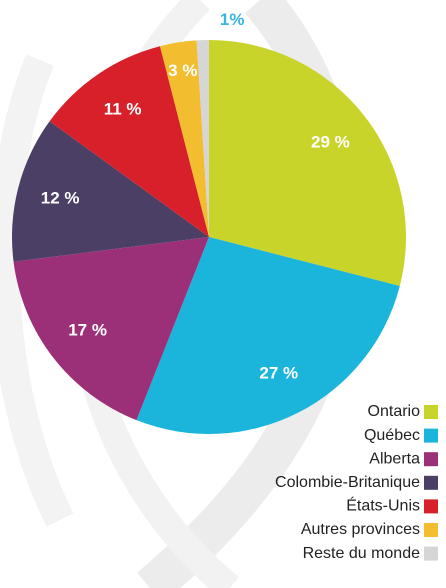 This screenshot has width=446, height=588. I want to click on legend-label: Québec, so click(392, 435).